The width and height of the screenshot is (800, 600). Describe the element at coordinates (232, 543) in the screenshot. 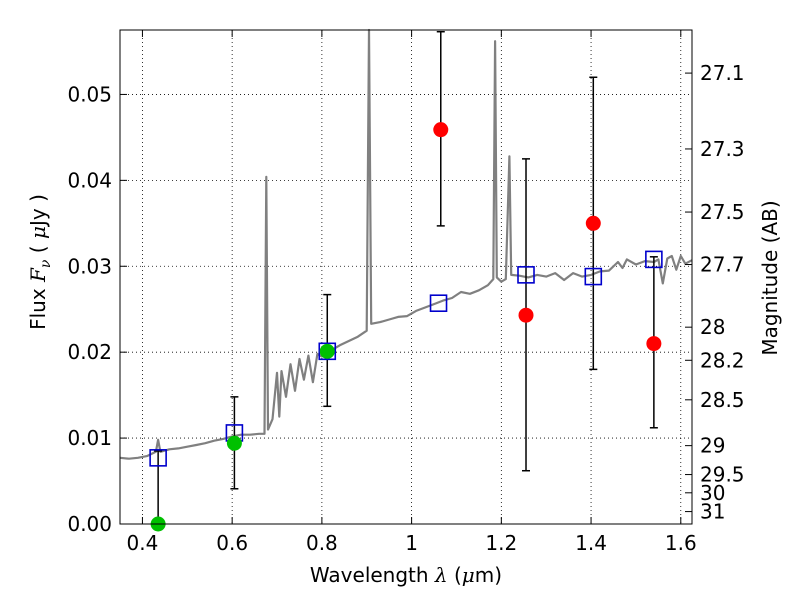

I see `x-tick-label: 0.6` at that location.